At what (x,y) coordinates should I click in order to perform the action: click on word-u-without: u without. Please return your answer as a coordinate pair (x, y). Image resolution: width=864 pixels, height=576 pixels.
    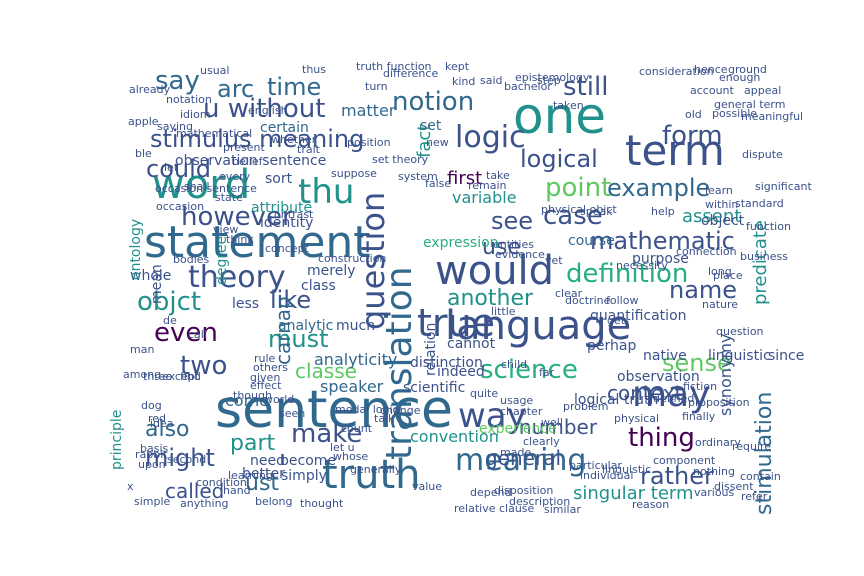
    Looking at the image, I should click on (264, 109).